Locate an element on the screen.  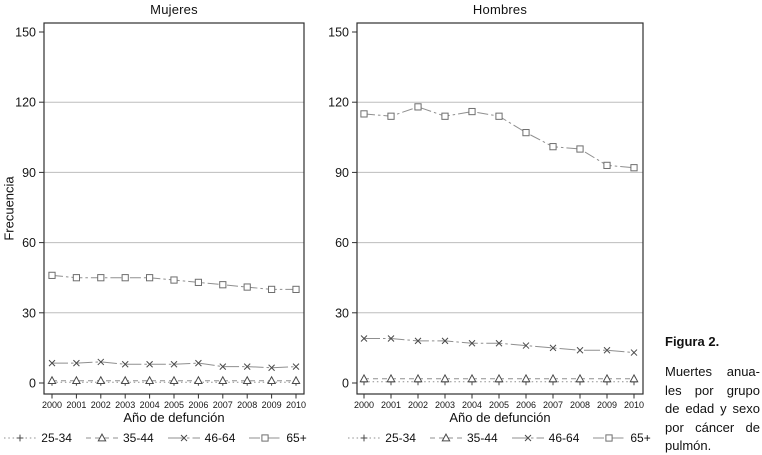
y-tick-label: 120 is located at coordinates (25, 103).